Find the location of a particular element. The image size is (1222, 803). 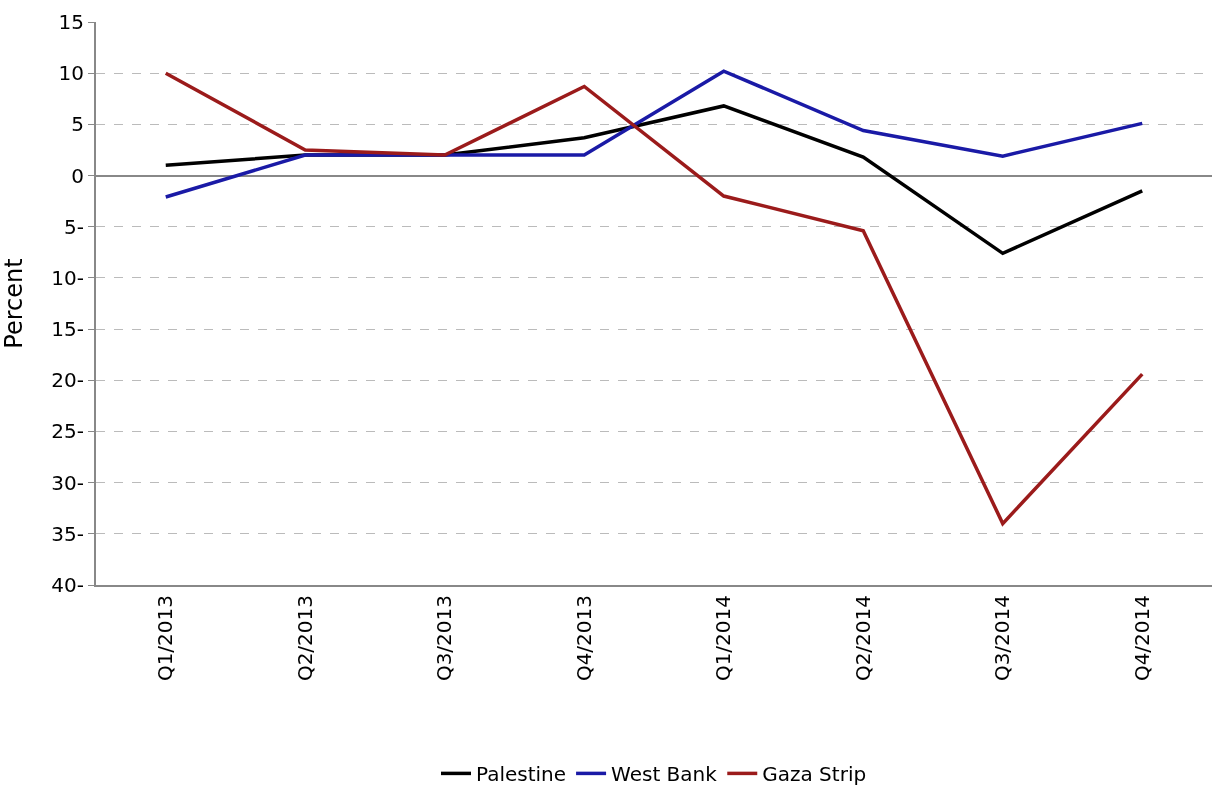

x-tick-label: Q3/2014 is located at coordinates (1002, 638).